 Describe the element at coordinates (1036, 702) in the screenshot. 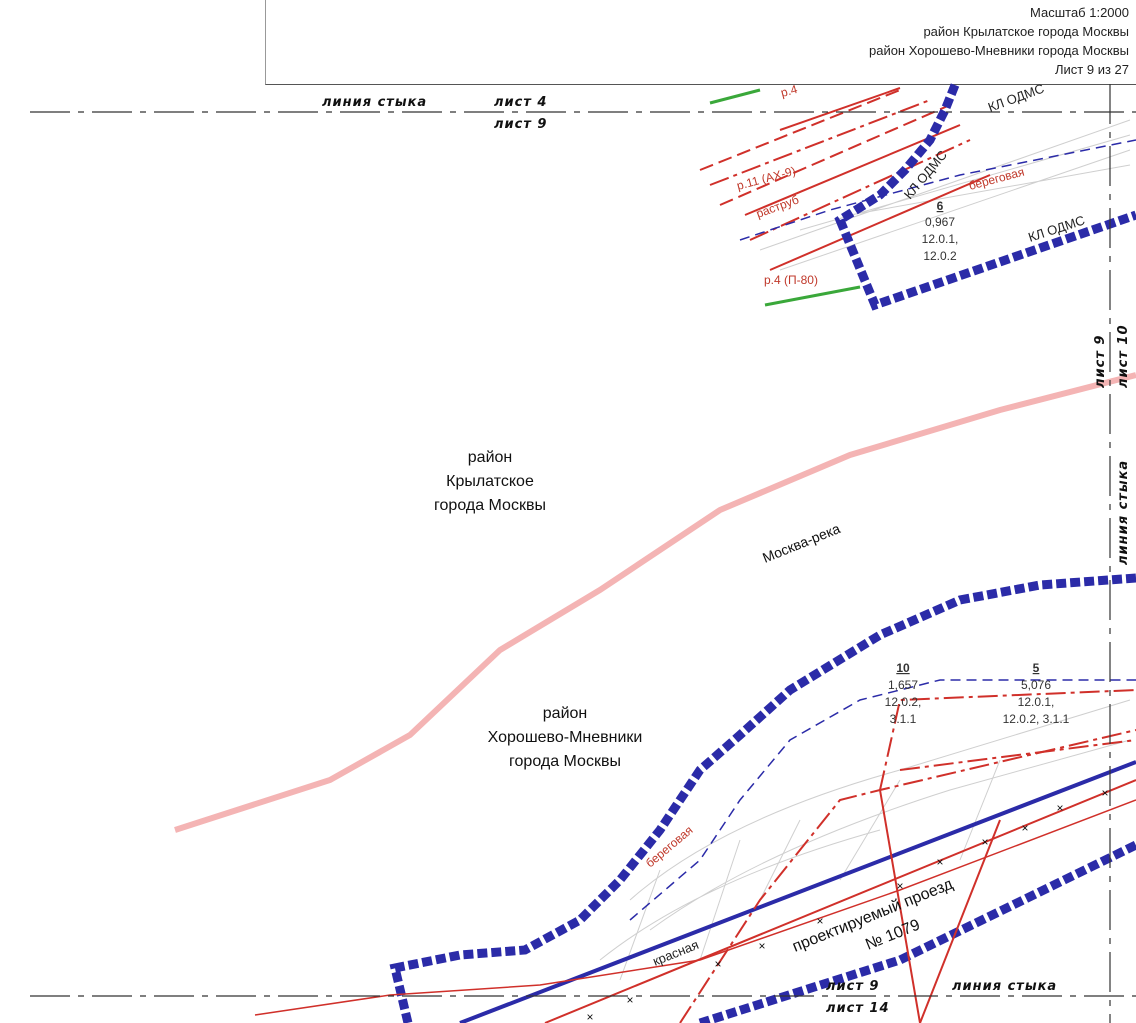

I see `zone-5-code1: 12.0.1,` at that location.